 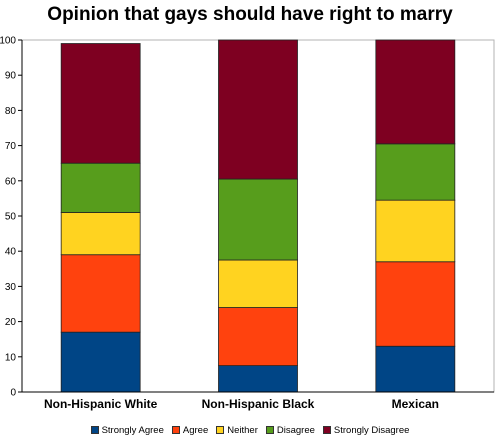 What do you see at coordinates (195, 430) in the screenshot?
I see `legend-label: Agree` at bounding box center [195, 430].